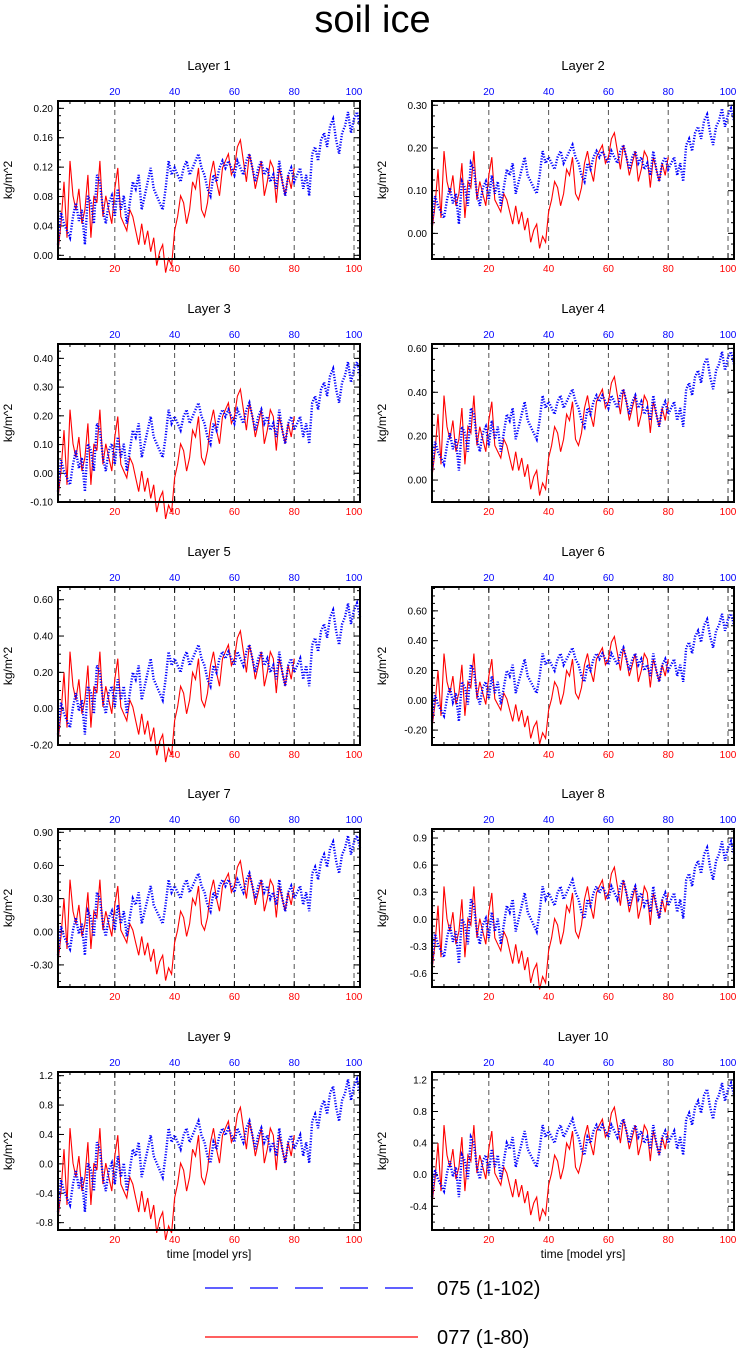 The width and height of the screenshot is (745, 1351). Describe the element at coordinates (295, 578) in the screenshot. I see `panel-5-xtick-top-label: 80` at that location.